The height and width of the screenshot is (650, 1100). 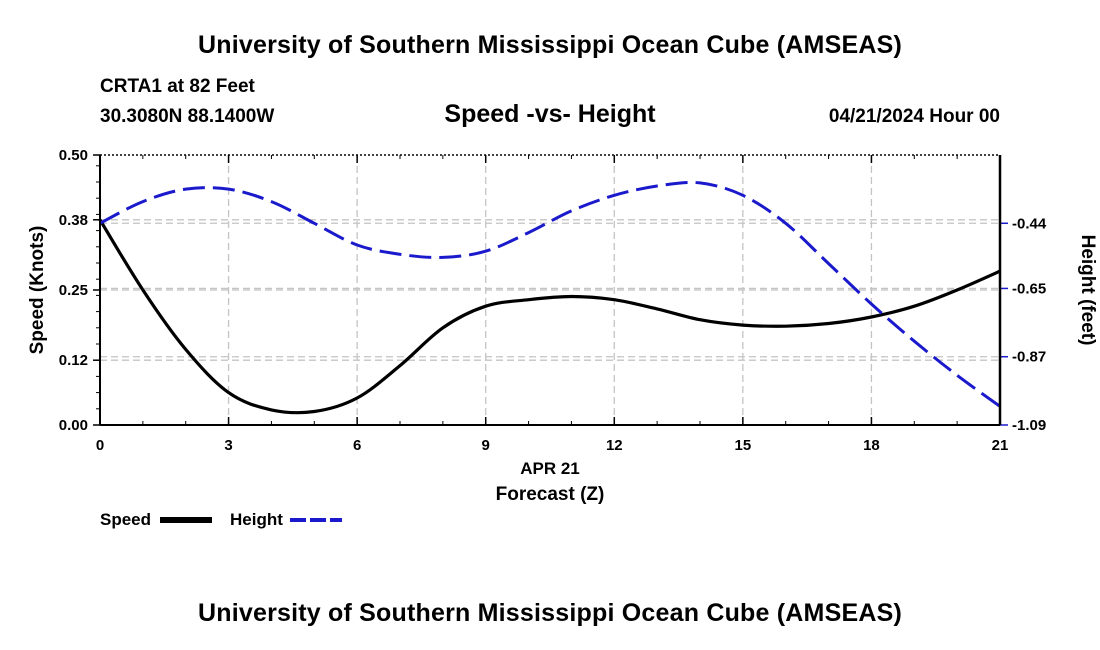 I want to click on y2-tick-label: -0.44, so click(x=1029, y=223).